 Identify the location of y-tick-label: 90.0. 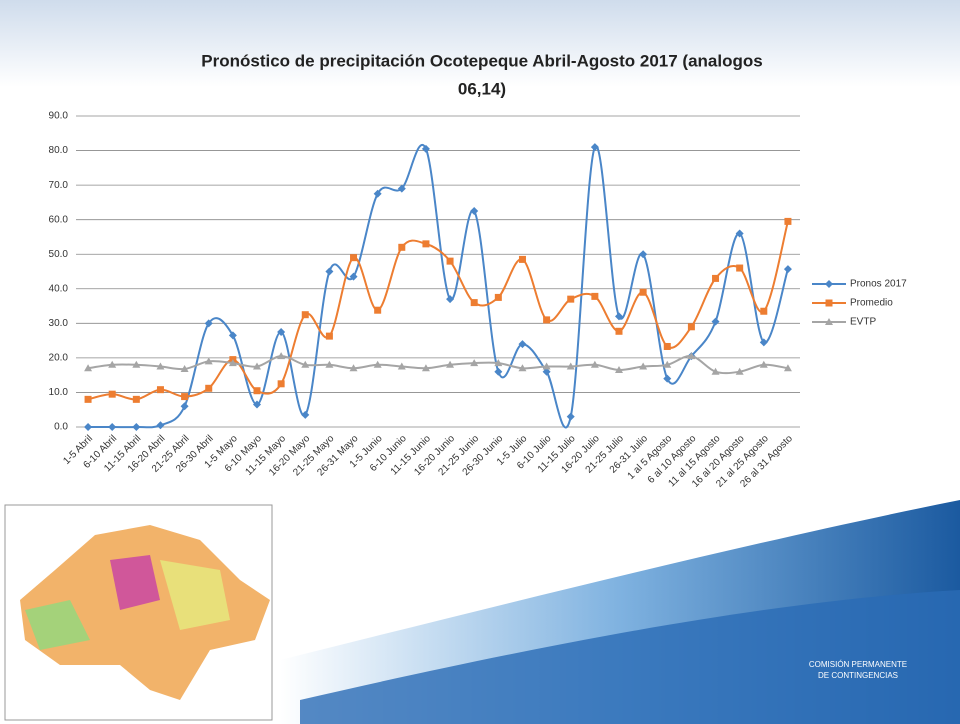
(59, 116).